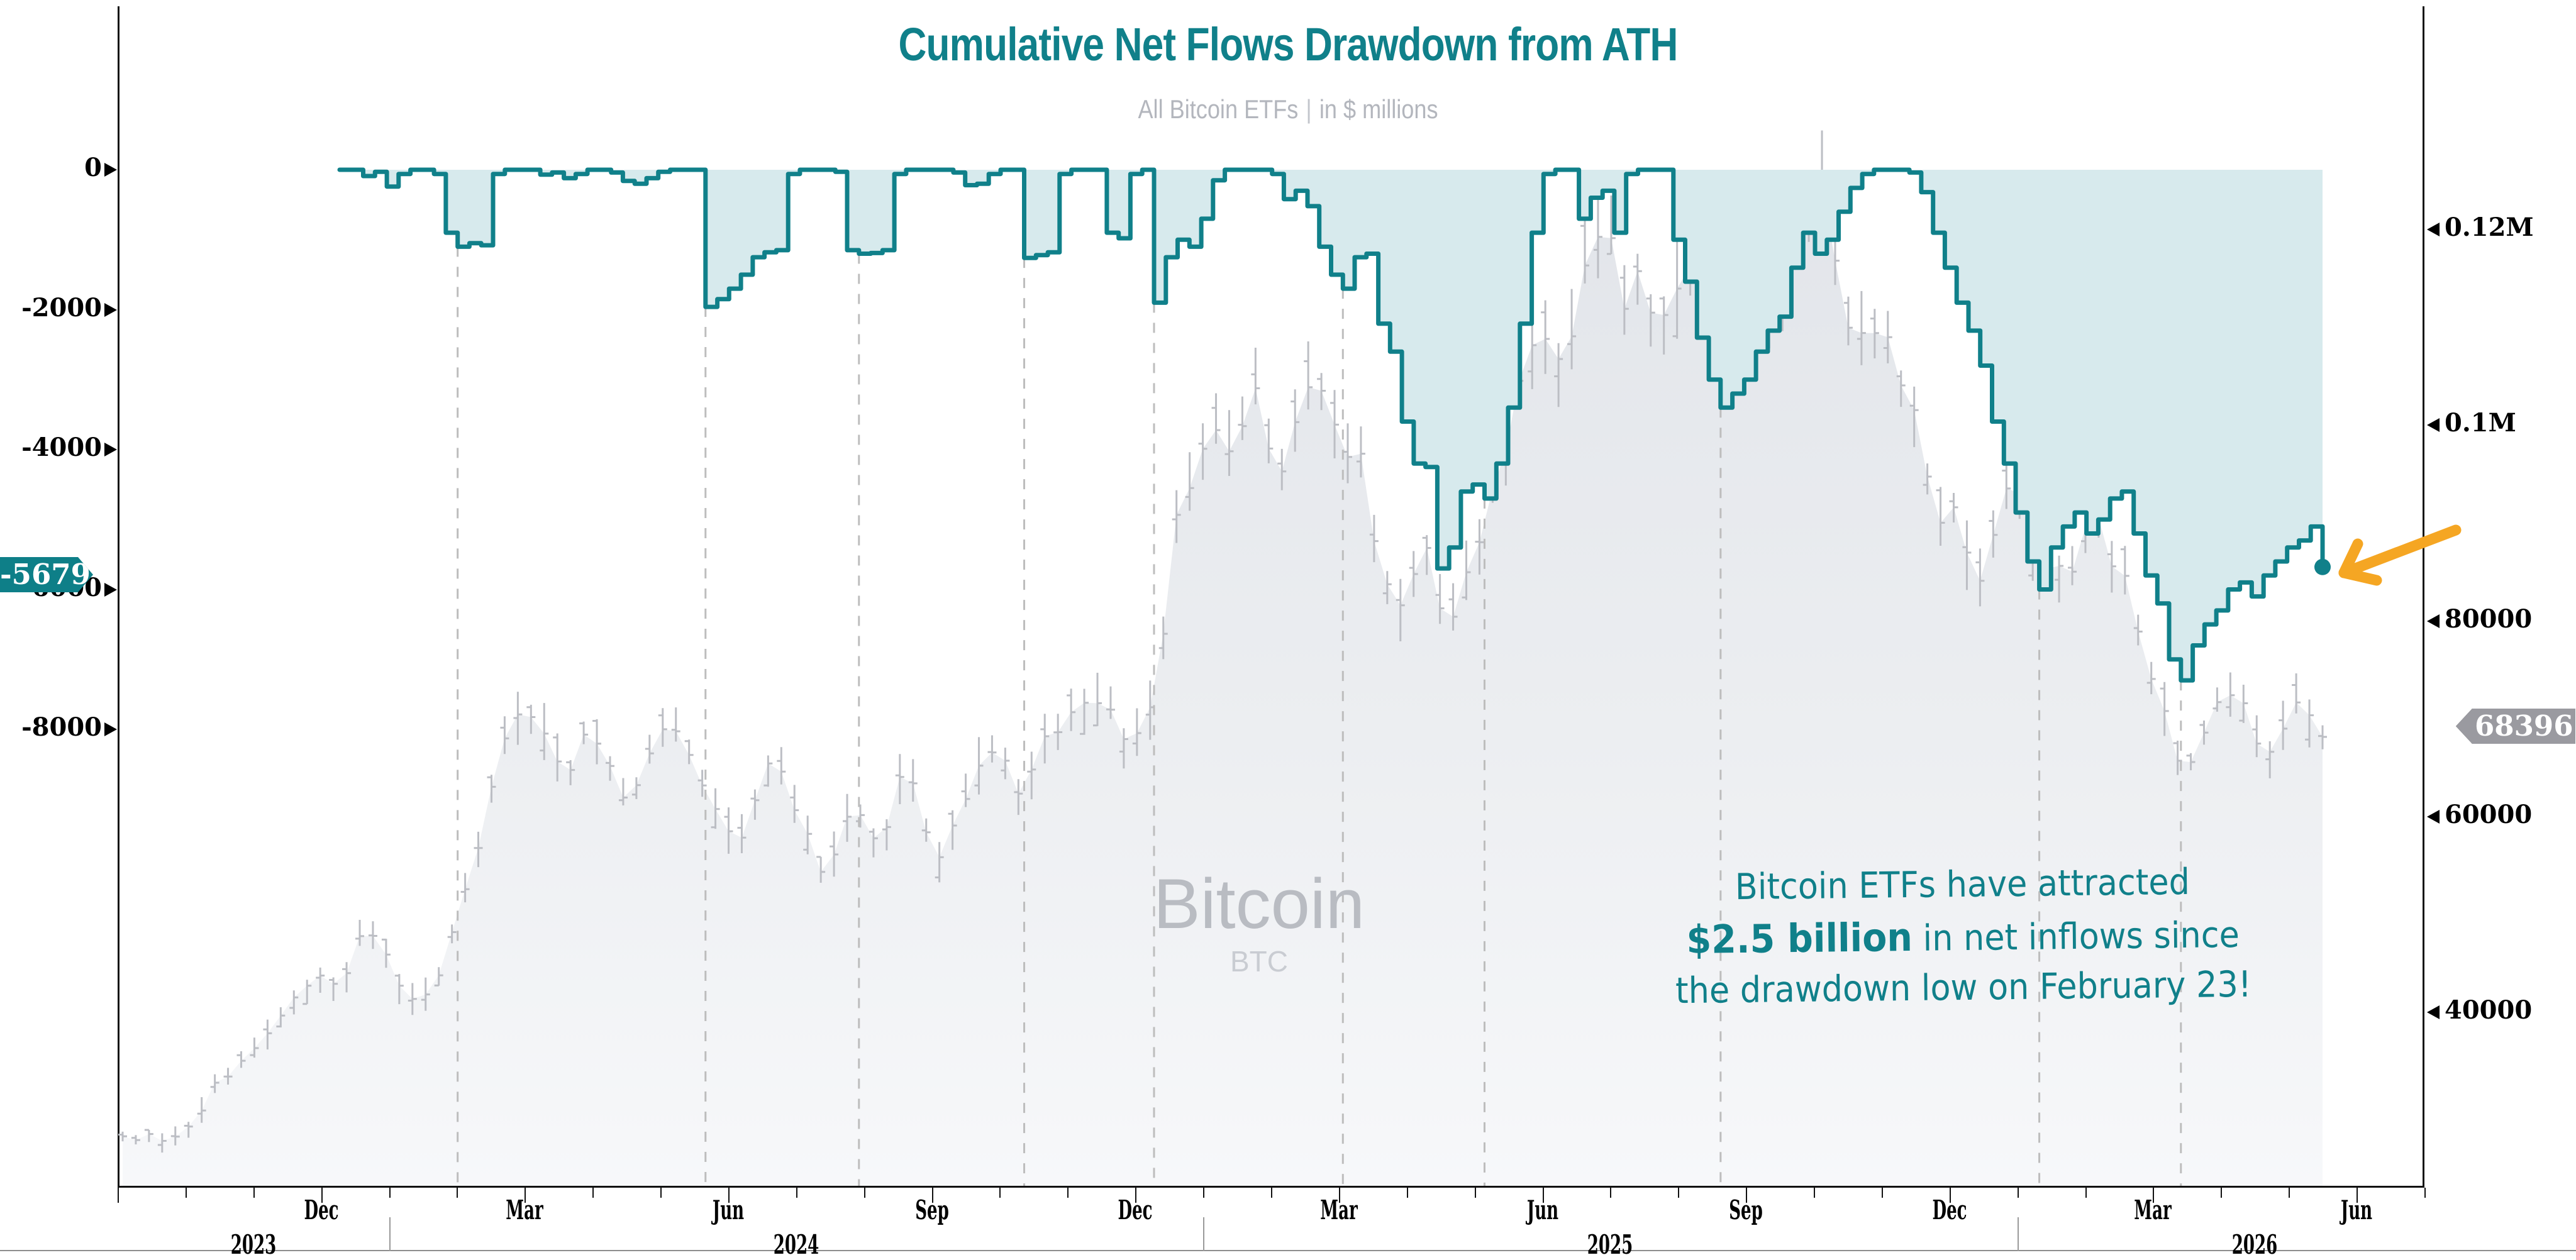 The height and width of the screenshot is (1260, 2576). Describe the element at coordinates (2400, 555) in the screenshot. I see `orange-arrow-icon` at that location.